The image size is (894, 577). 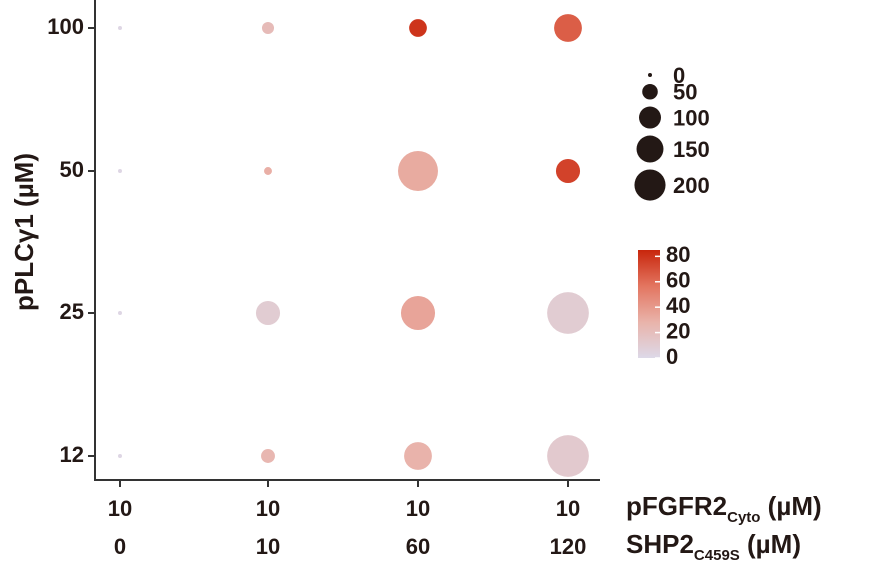 What do you see at coordinates (660, 544) in the screenshot?
I see `label-main: SHP2` at bounding box center [660, 544].